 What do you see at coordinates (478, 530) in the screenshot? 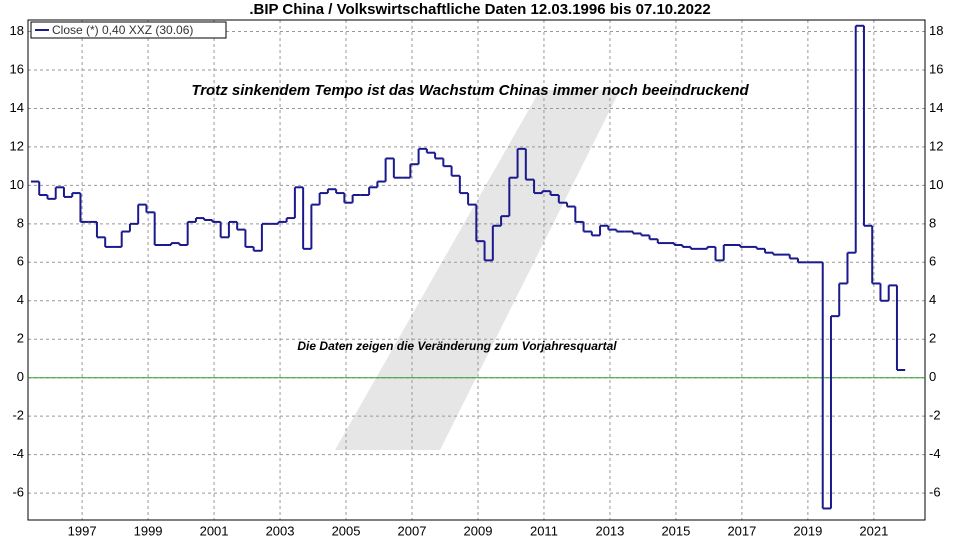
I see `x-tick-label: 2009` at bounding box center [478, 530].